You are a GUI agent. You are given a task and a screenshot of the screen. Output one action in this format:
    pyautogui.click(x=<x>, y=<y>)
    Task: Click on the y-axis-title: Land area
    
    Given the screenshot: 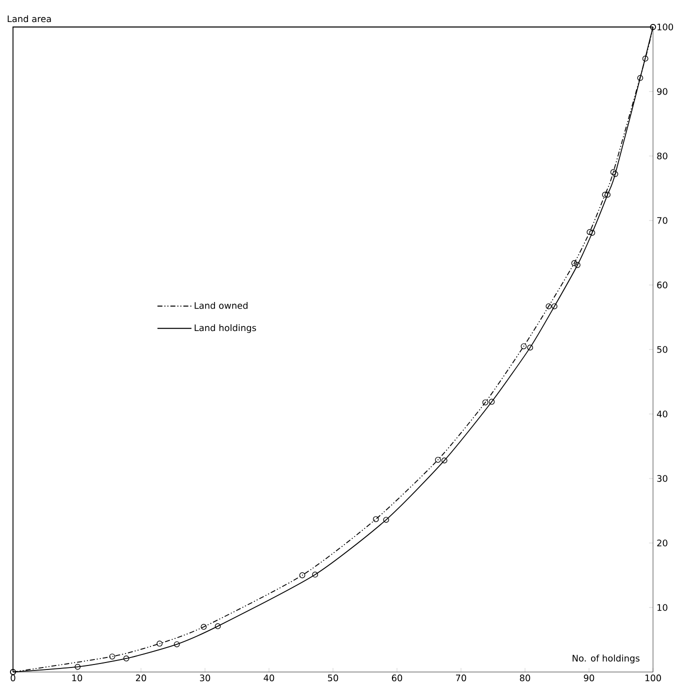 What is the action you would take?
    pyautogui.click(x=29, y=18)
    